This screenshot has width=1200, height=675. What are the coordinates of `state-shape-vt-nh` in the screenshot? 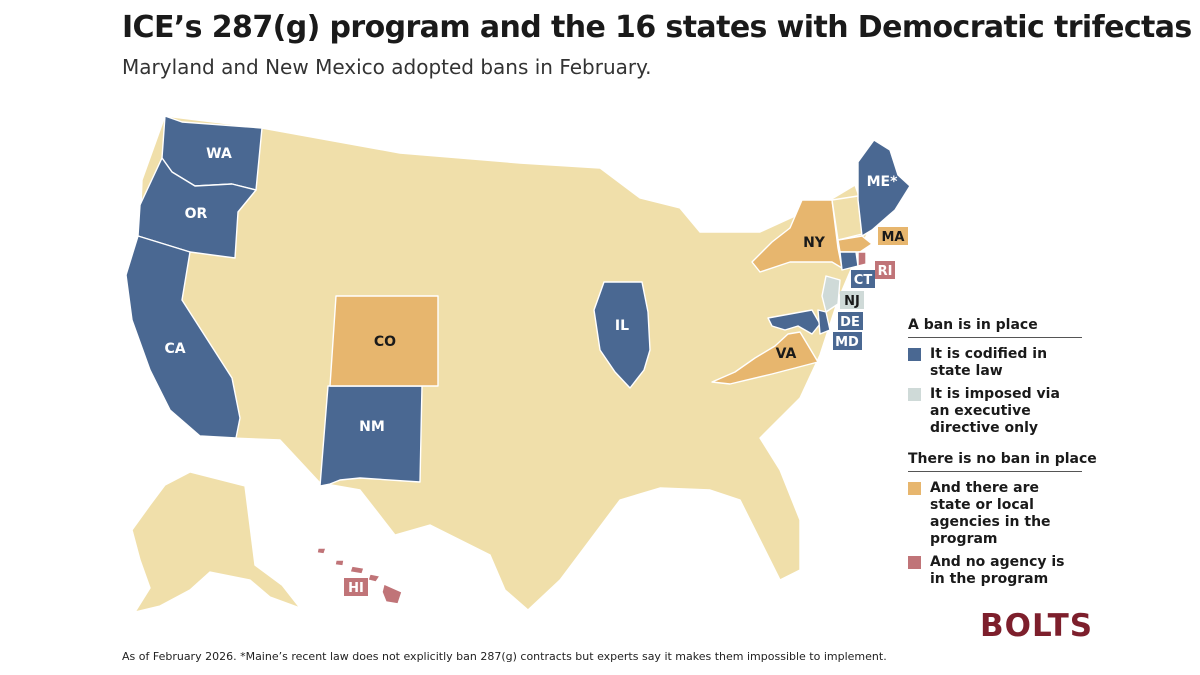 It's located at (847, 218).